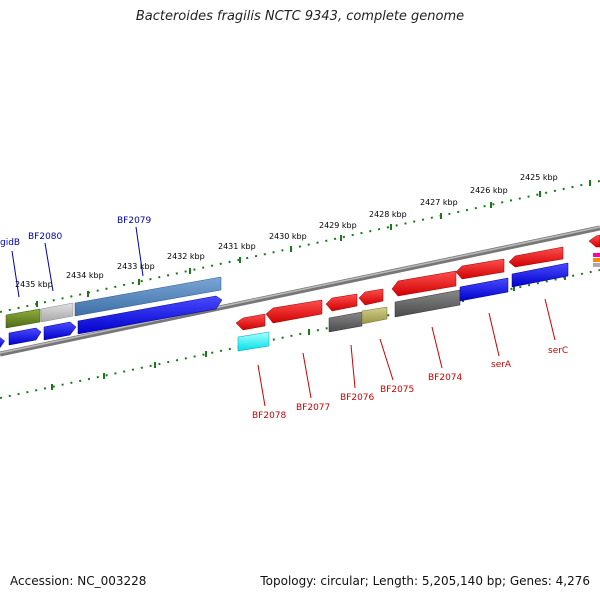  Describe the element at coordinates (338, 225) in the screenshot. I see `tick-label: 2429 kbp` at that location.